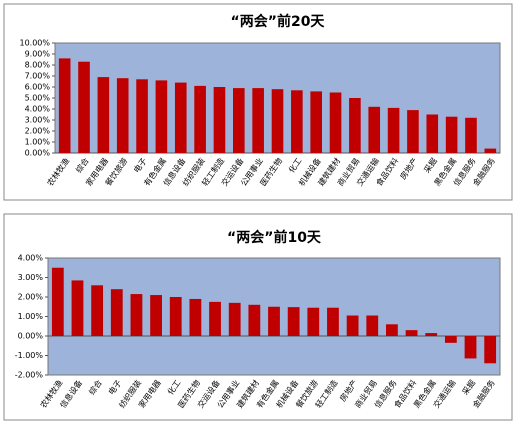 The width and height of the screenshot is (517, 424). I want to click on chart-title: “两会”前10天, so click(274, 237).